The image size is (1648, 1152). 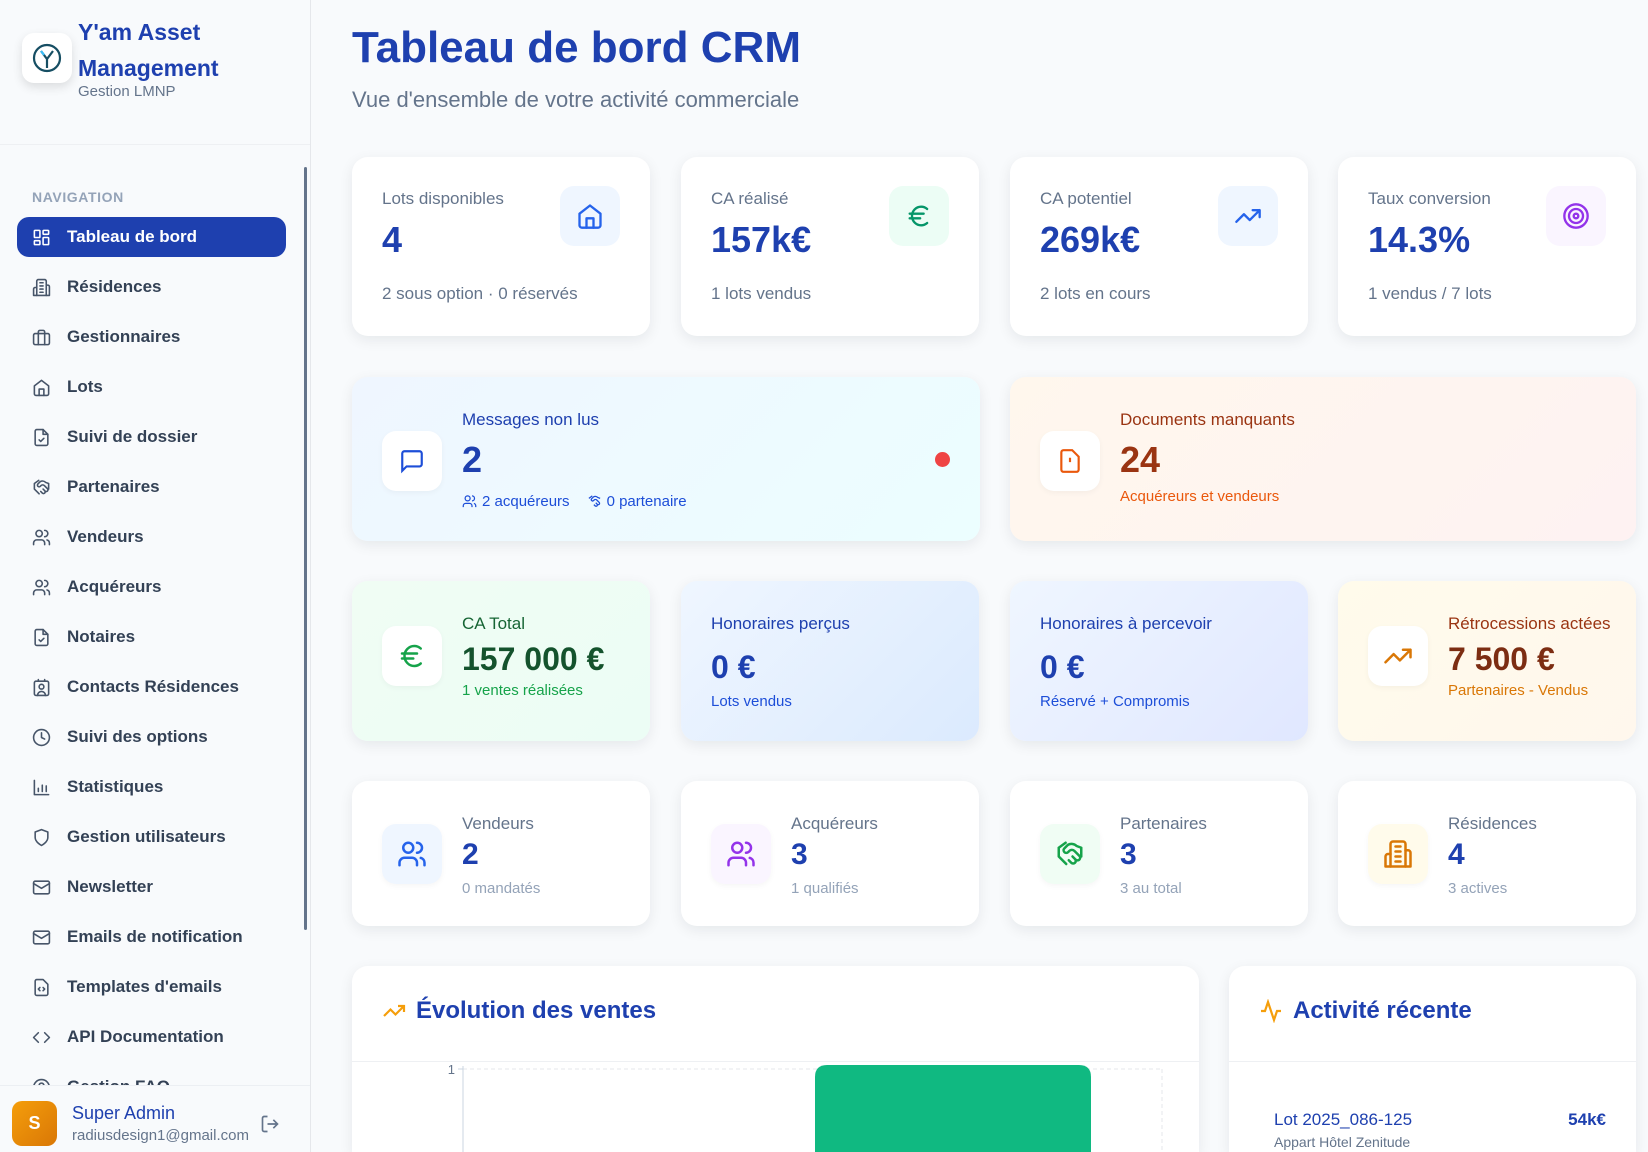 I want to click on mail-icon, so click(x=41, y=887).